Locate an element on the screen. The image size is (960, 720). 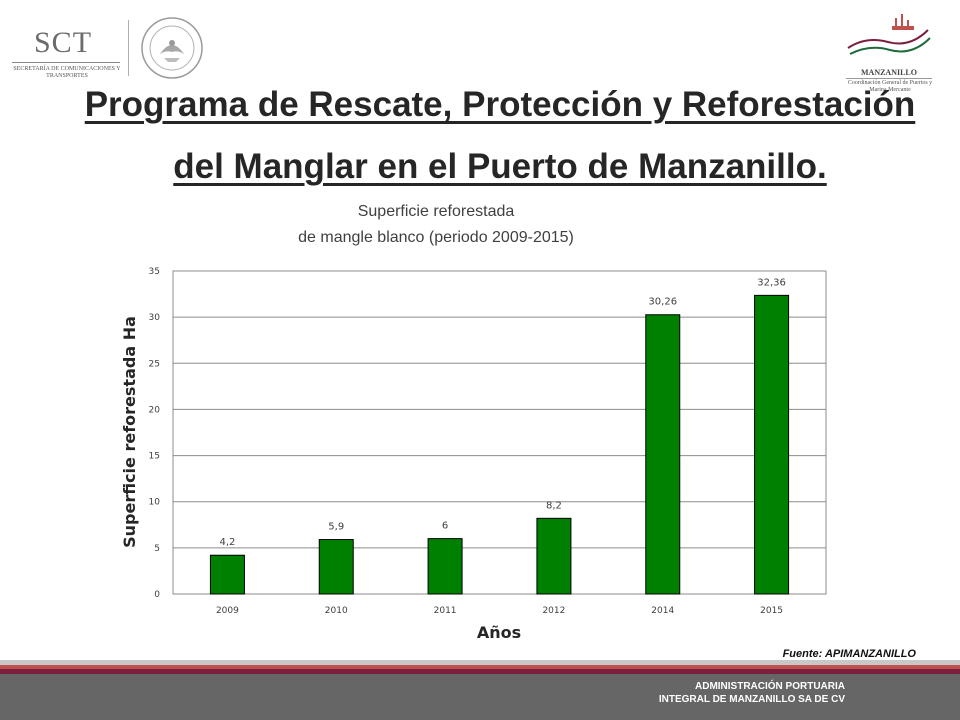
data-label: 6 is located at coordinates (445, 526).